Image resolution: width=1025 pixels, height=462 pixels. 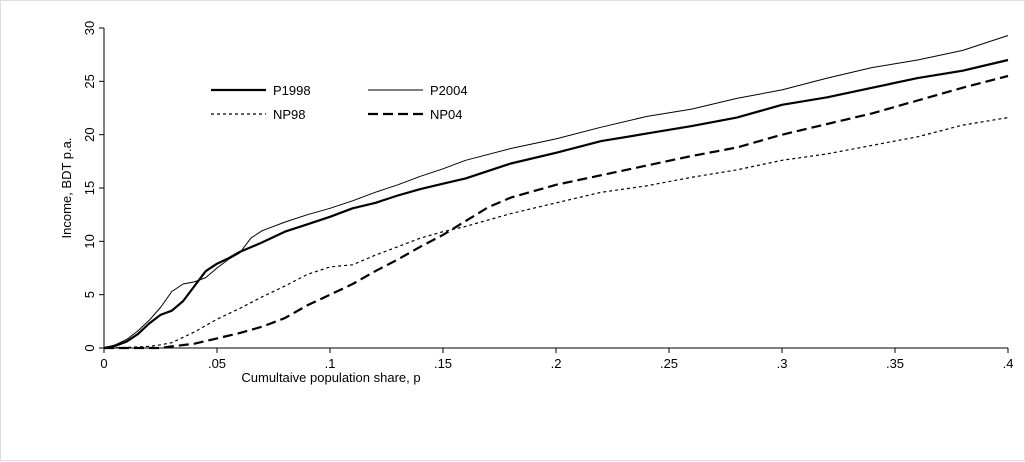 I want to click on y-tick-label: 5, so click(x=89, y=294).